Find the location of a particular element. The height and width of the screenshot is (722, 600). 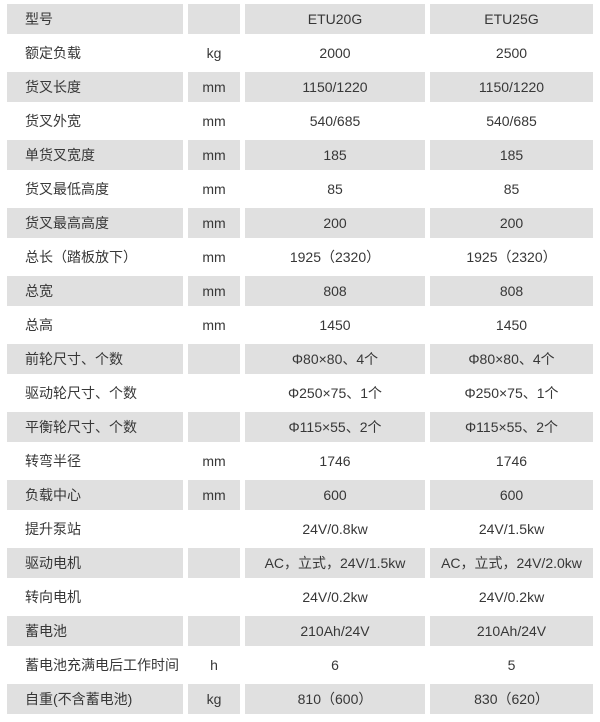

spec-etu25g-cell: 600 is located at coordinates (511, 495).